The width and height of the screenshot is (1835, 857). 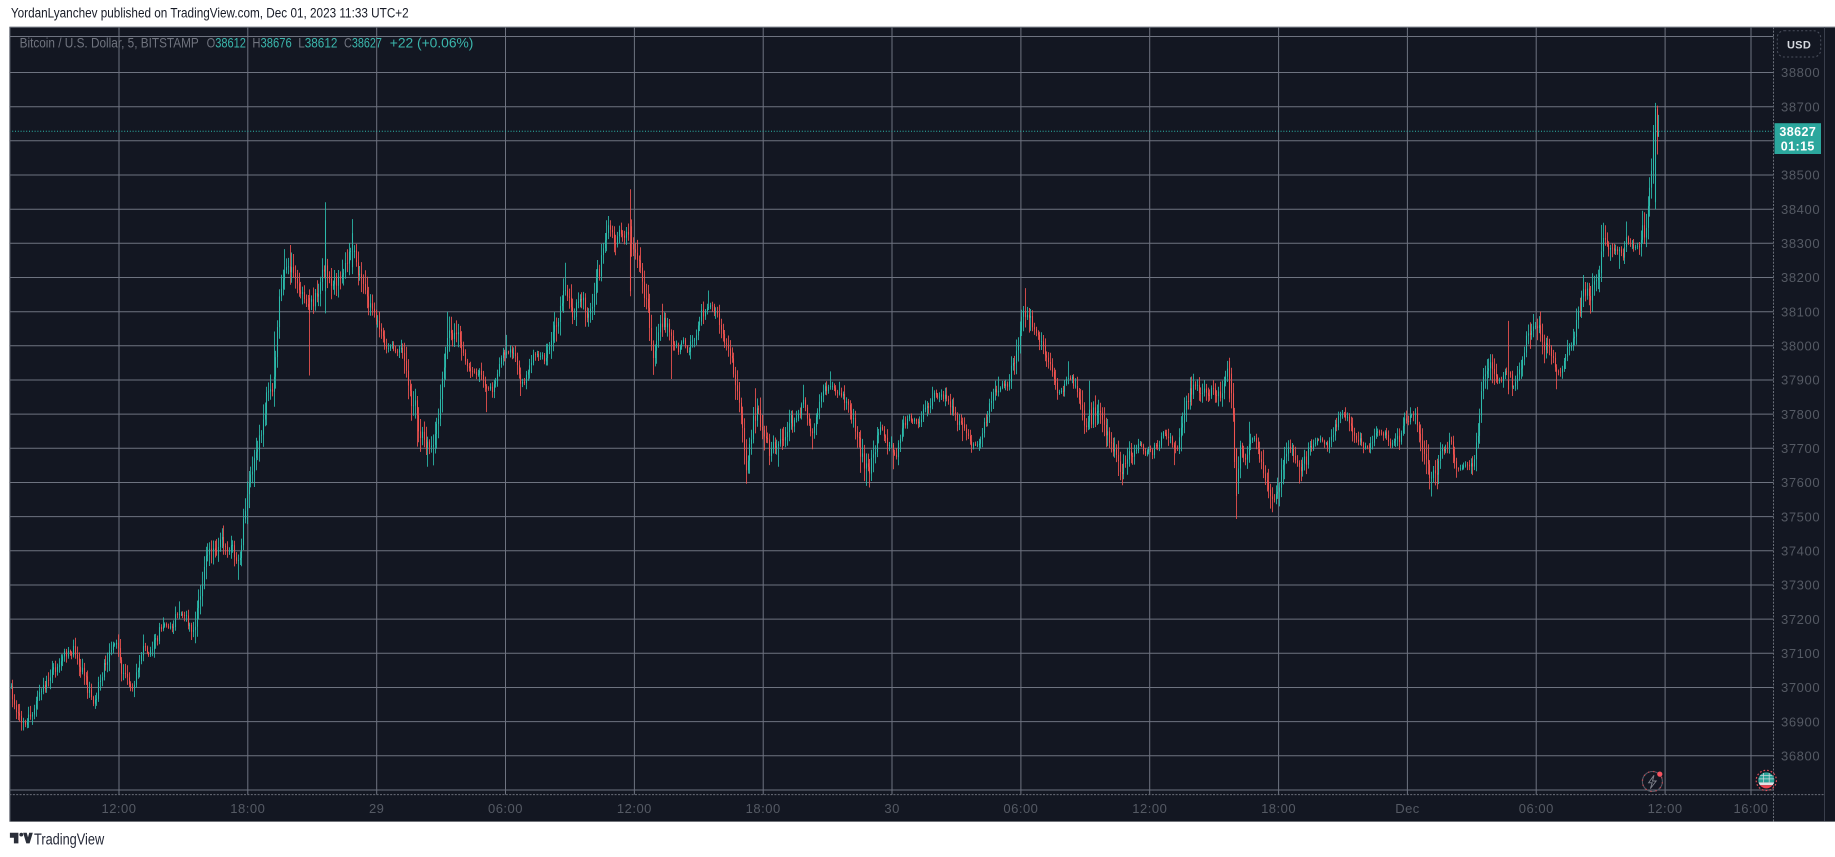 I want to click on svg-text: 38627, so click(x=1797, y=132).